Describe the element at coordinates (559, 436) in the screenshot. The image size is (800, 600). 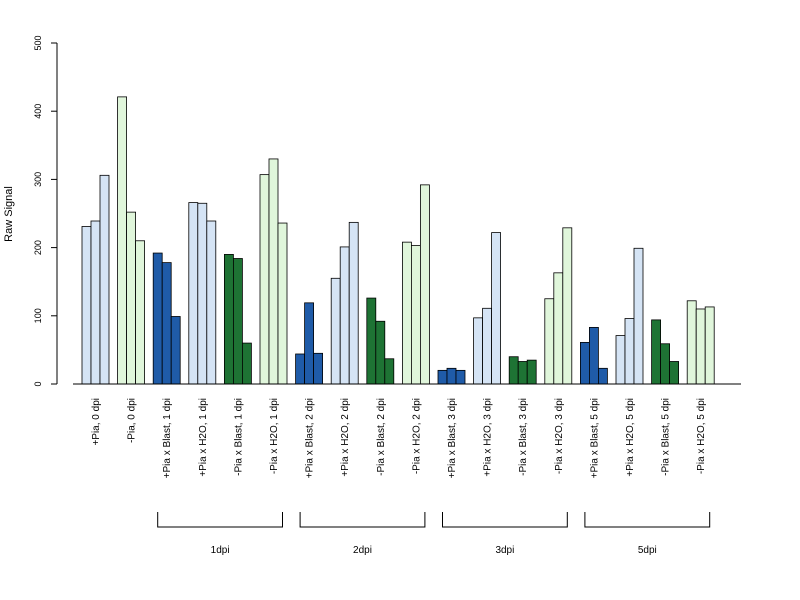
I see `category-label-13: -Pia x H2O, 3 dpi` at that location.